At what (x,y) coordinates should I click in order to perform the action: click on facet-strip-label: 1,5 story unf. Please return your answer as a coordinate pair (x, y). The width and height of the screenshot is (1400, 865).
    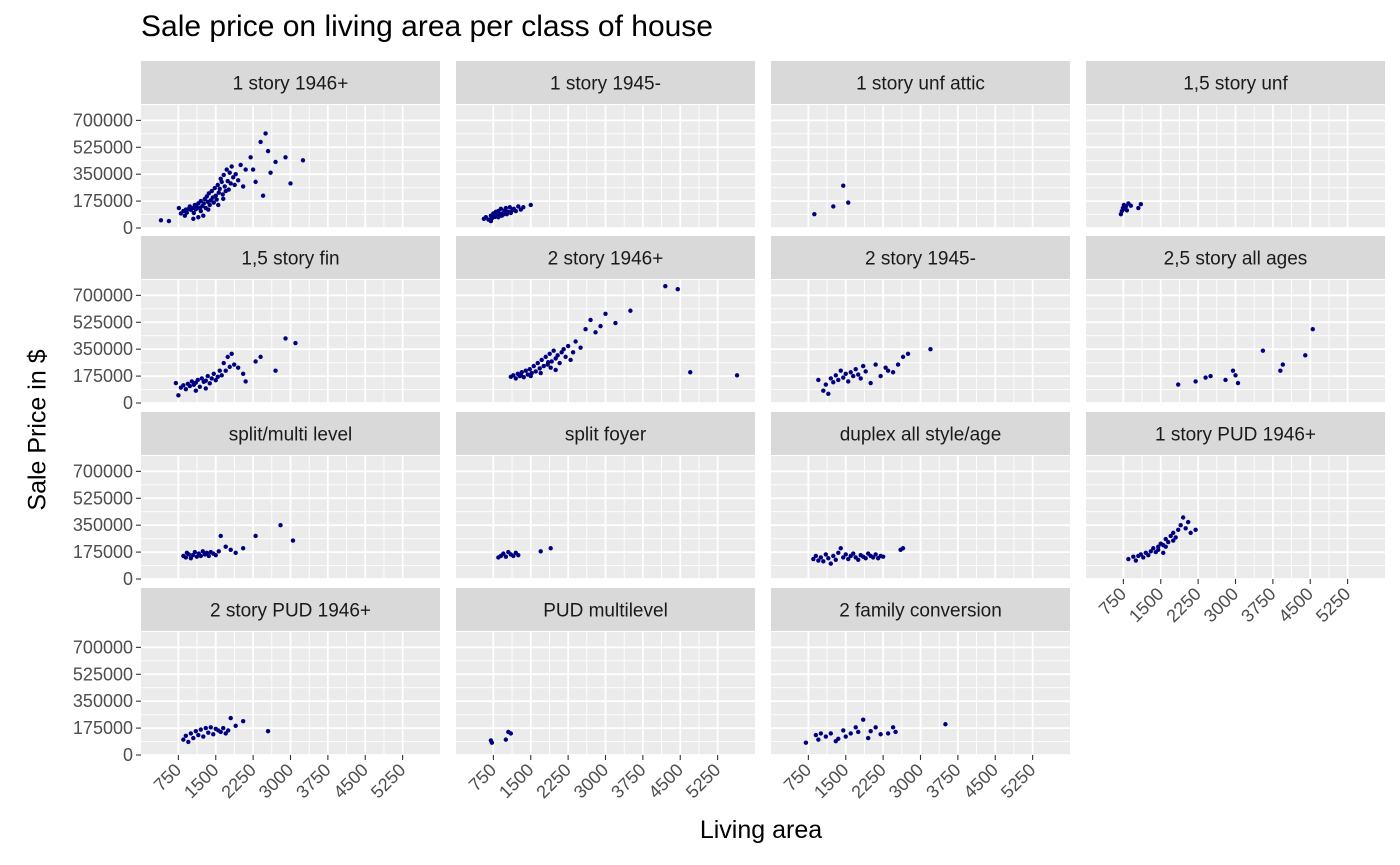
    Looking at the image, I should click on (1235, 84).